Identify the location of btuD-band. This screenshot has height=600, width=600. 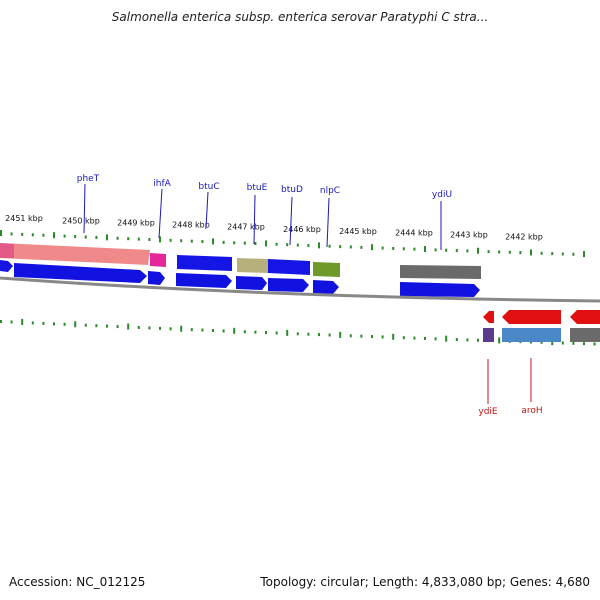
(289, 267).